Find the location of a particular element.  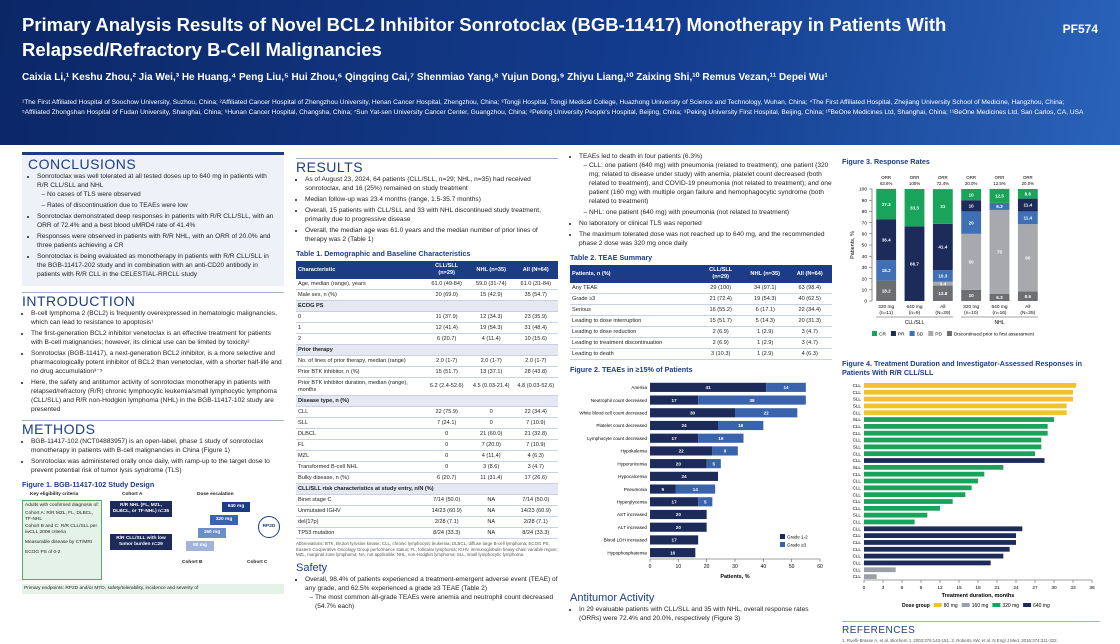

cell: 11 (31.4) is located at coordinates (491, 478).